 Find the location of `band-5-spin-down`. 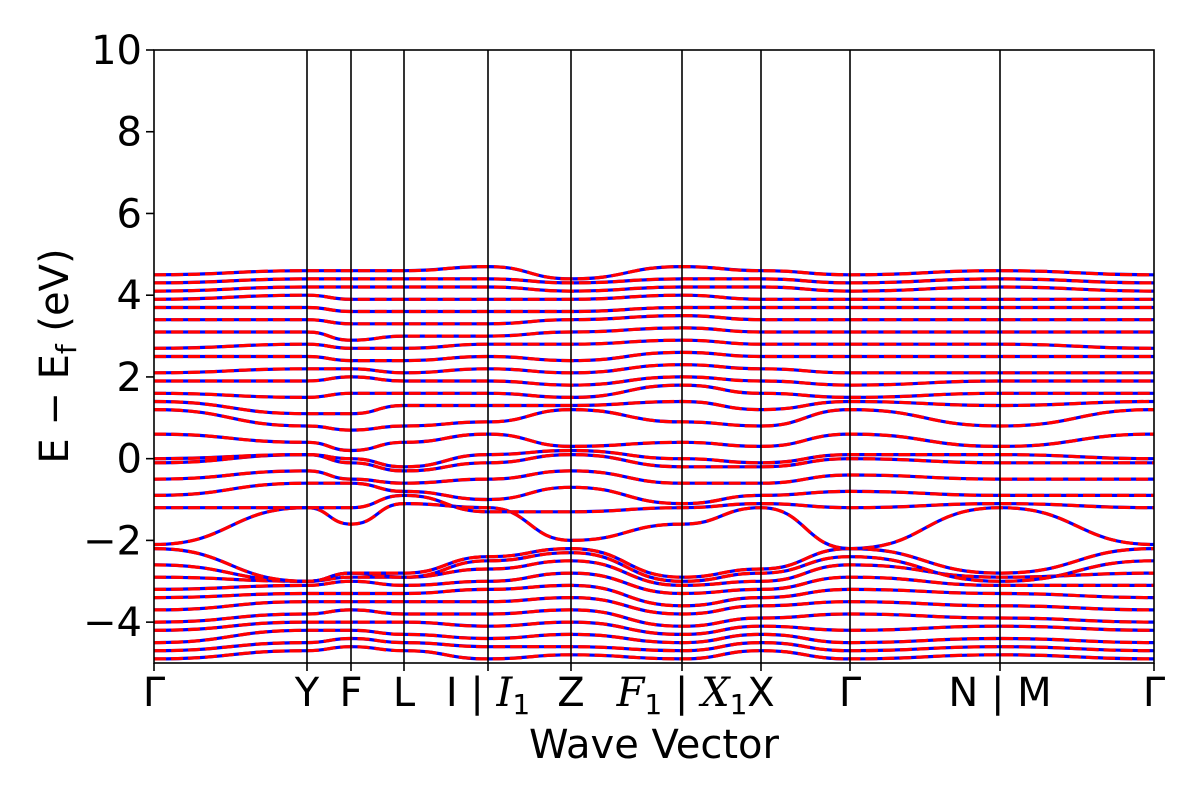

band-5-spin-down is located at coordinates (654, 618).